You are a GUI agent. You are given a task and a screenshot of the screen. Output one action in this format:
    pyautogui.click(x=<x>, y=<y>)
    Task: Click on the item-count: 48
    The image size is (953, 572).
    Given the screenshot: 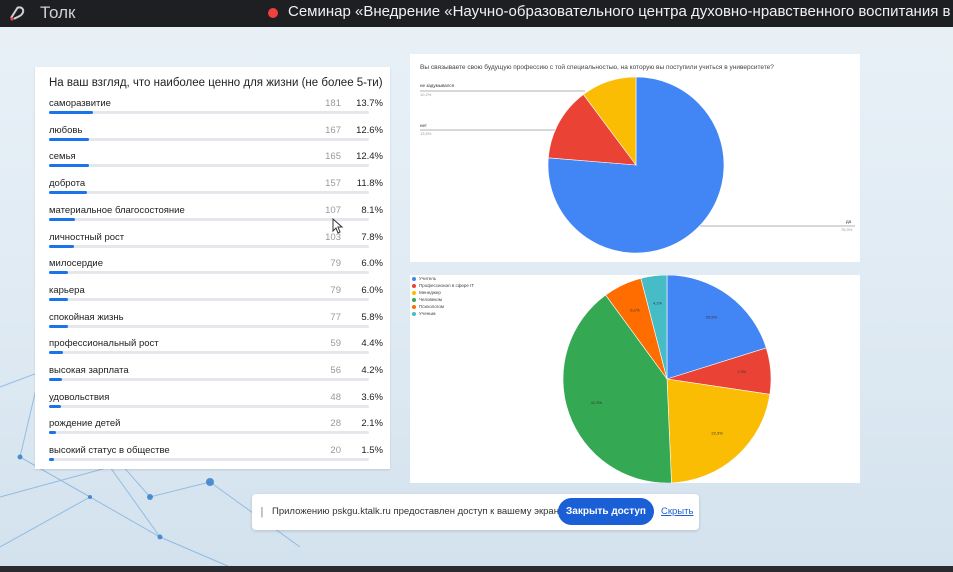 What is the action you would take?
    pyautogui.click(x=335, y=397)
    